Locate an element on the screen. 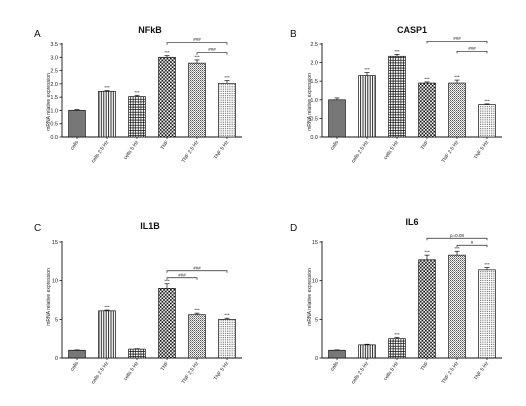 The height and width of the screenshot is (406, 526). comparison-label: # is located at coordinates (472, 242).